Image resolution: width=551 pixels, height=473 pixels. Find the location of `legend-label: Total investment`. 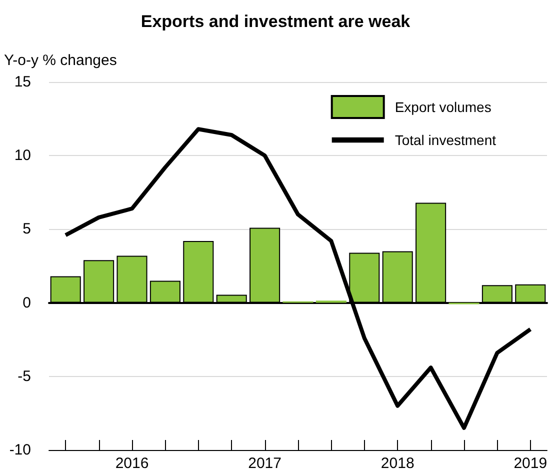

legend-label: Total investment is located at coordinates (445, 140).